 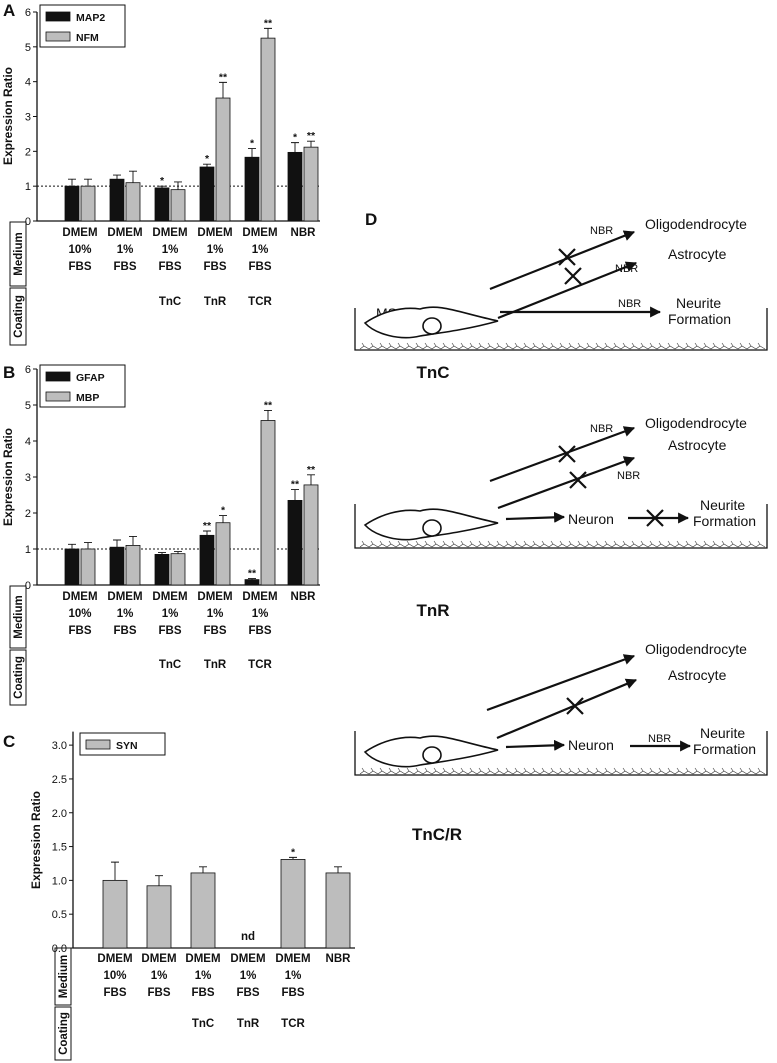 What do you see at coordinates (19, 316) in the screenshot?
I see `row-label: Coating` at bounding box center [19, 316].